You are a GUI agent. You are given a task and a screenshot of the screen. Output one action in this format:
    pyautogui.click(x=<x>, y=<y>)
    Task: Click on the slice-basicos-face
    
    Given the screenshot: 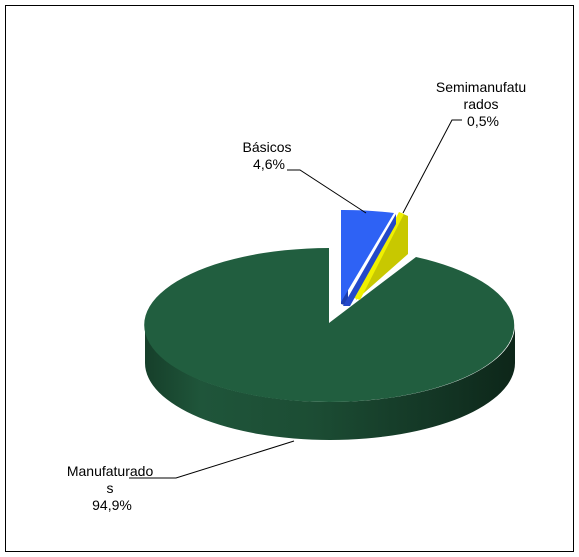 What is the action you would take?
    pyautogui.click(x=369, y=260)
    